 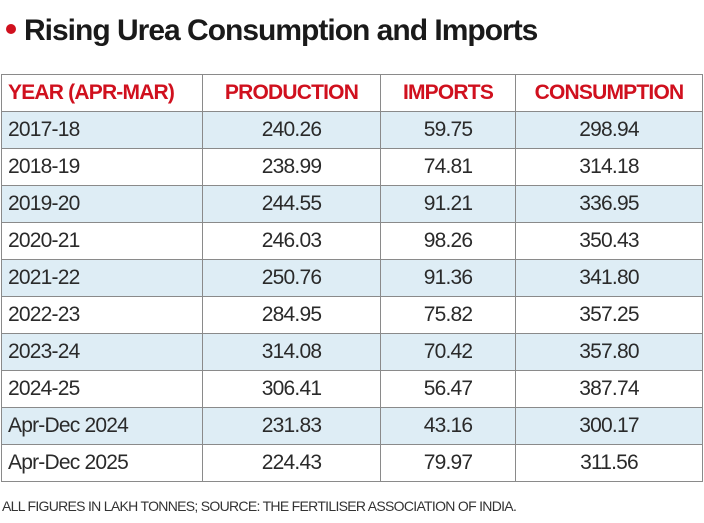 I want to click on value-cell: 75.82, so click(x=448, y=315).